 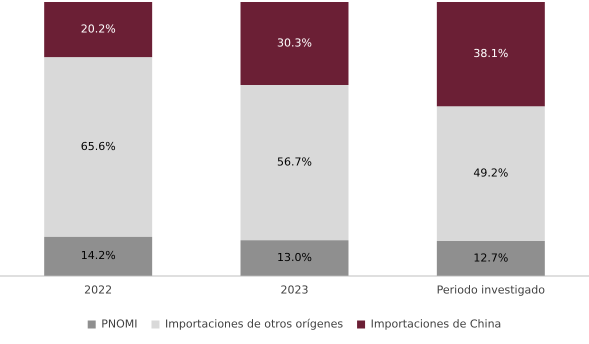 I want to click on legend-label: Importaciones de China, so click(x=436, y=323).